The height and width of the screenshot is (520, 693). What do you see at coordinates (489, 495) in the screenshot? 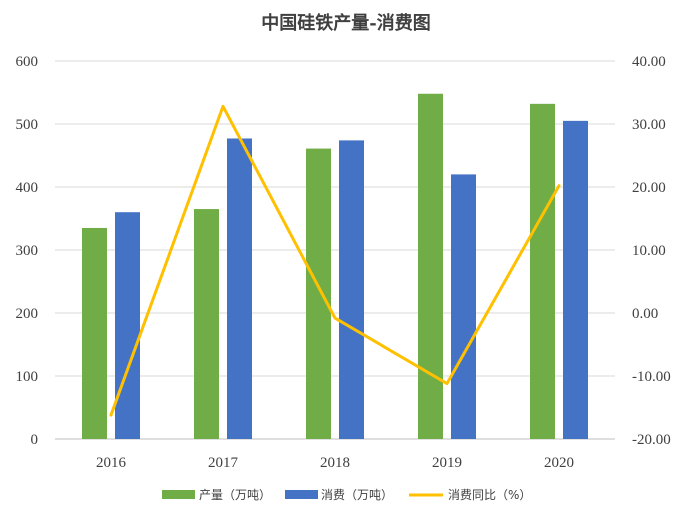
I see `legend-yoy-label: 消费同比（%）` at bounding box center [489, 495].